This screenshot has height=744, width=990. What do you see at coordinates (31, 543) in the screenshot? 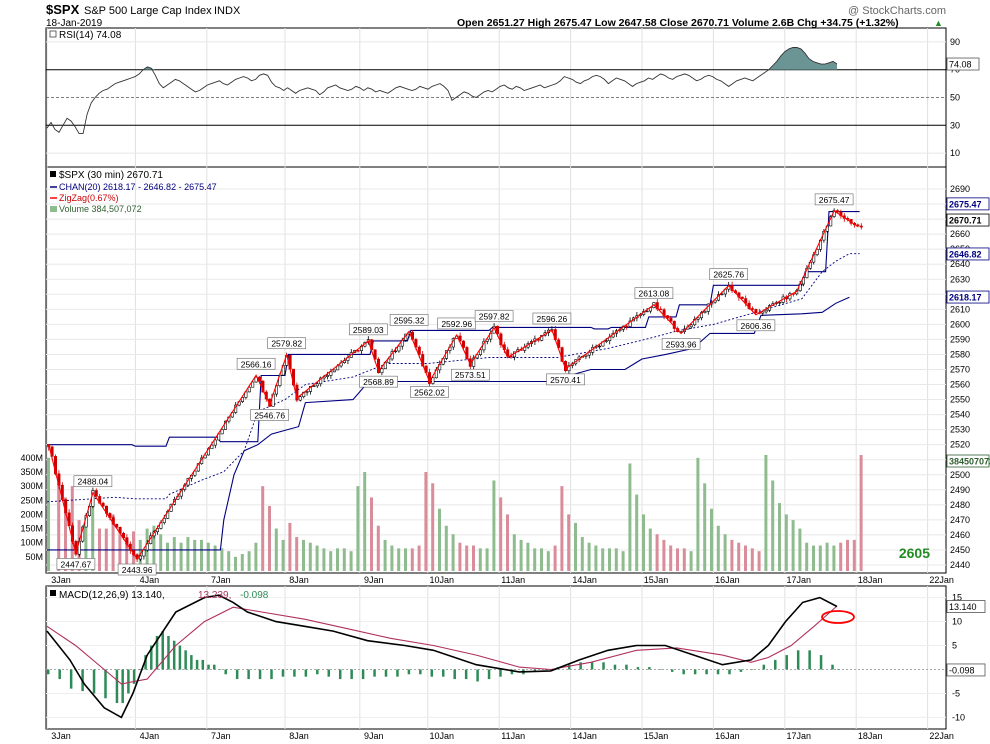
I see `volume-tick-label: 100M` at bounding box center [31, 543].